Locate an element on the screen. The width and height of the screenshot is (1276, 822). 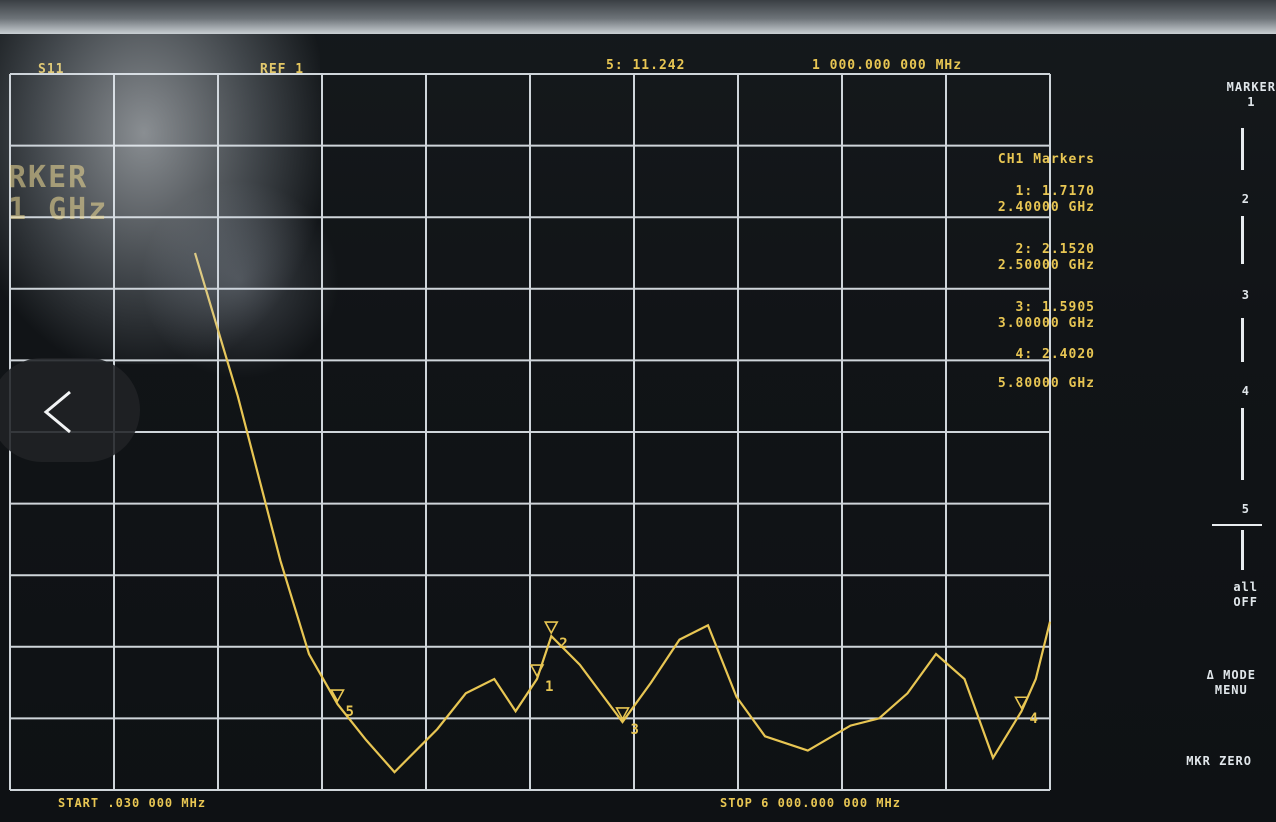
marker-3-freq: 3.00000 GHz is located at coordinates (1046, 323).